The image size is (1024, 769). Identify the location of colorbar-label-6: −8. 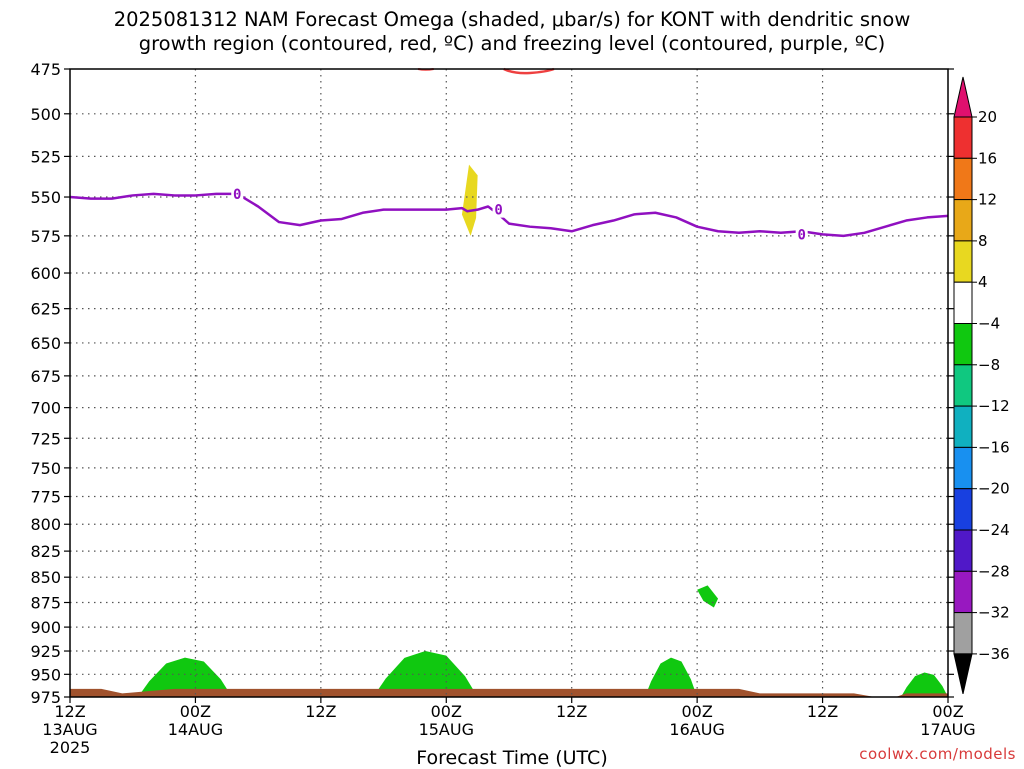
(989, 365).